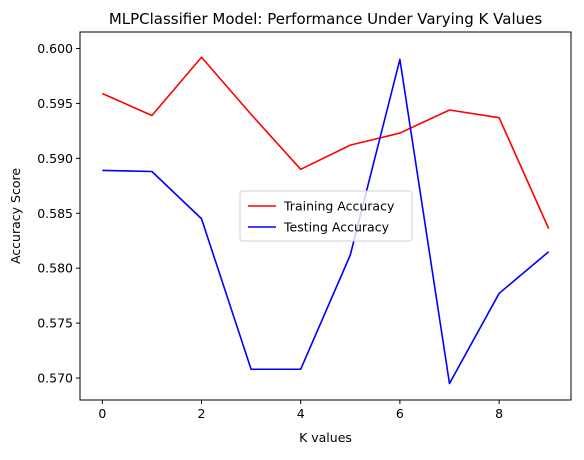 The width and height of the screenshot is (584, 460). Describe the element at coordinates (400, 413) in the screenshot. I see `x-tick-label: 6` at that location.